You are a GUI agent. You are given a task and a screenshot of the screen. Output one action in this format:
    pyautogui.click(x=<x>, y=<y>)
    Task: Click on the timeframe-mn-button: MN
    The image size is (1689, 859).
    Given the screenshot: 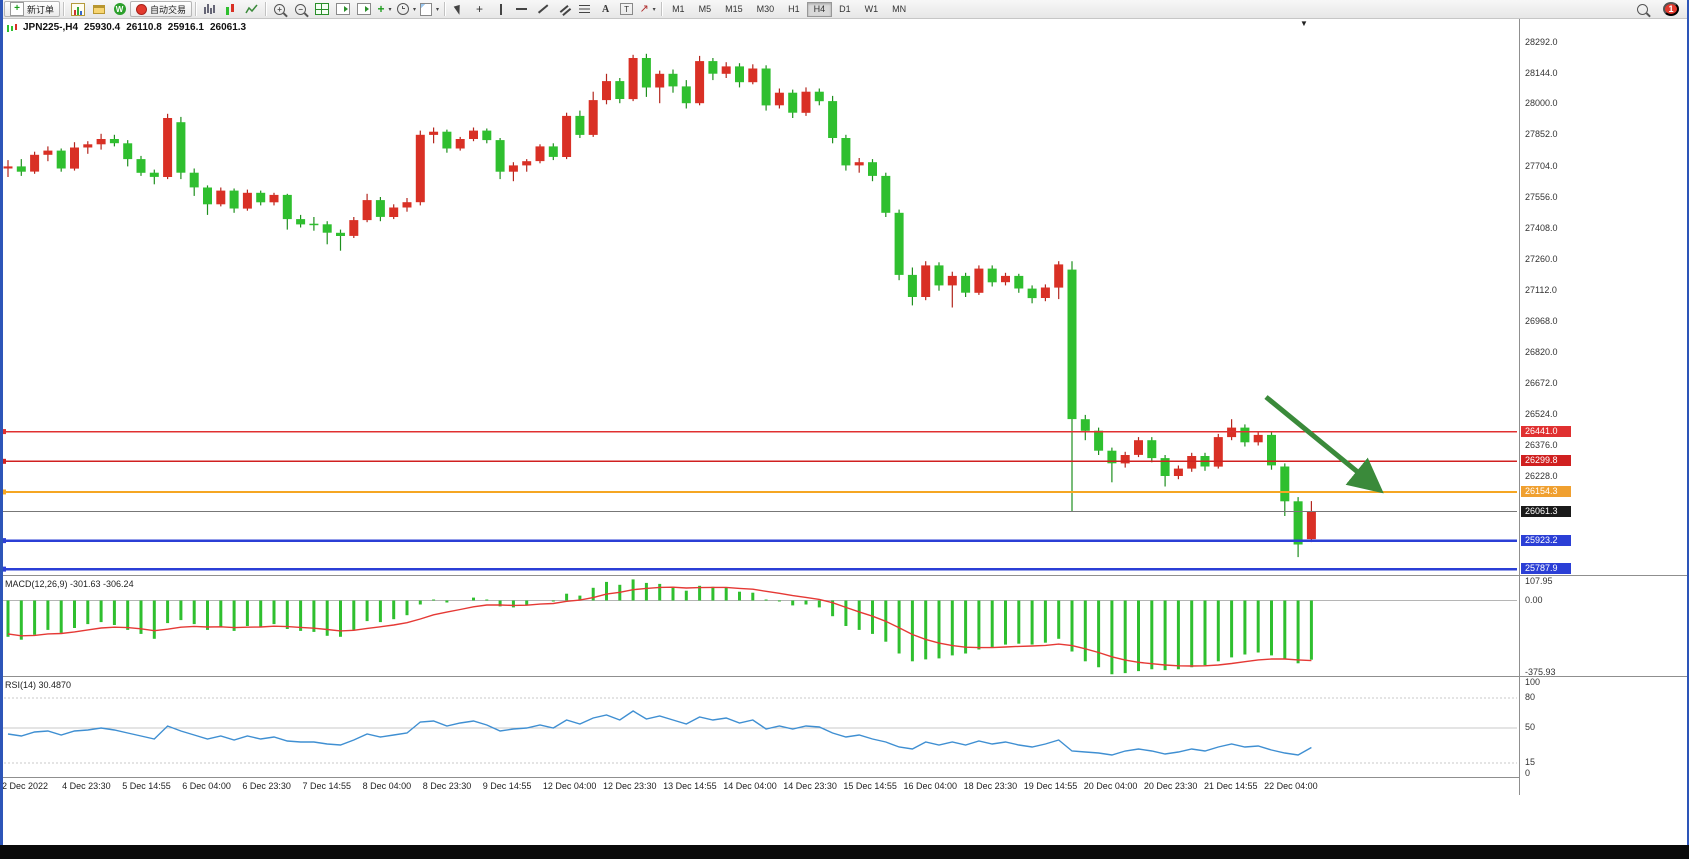 What is the action you would take?
    pyautogui.click(x=899, y=9)
    